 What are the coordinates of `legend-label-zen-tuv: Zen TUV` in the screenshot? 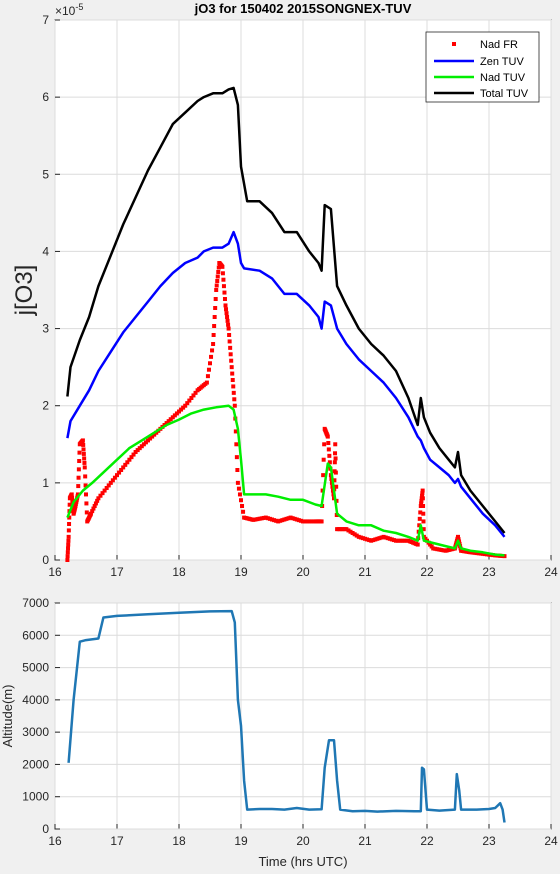 It's located at (502, 62).